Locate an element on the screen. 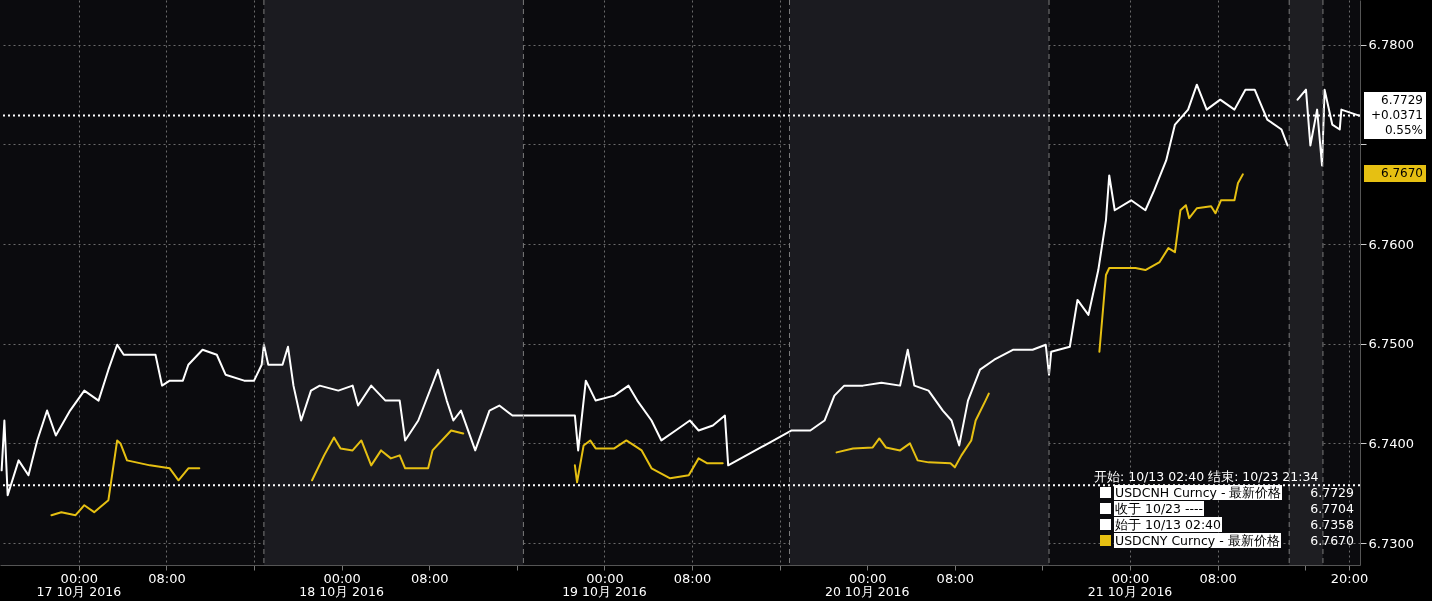 This screenshot has width=1432, height=601. x2-tick-label: 19 10月 2016 is located at coordinates (604, 591).